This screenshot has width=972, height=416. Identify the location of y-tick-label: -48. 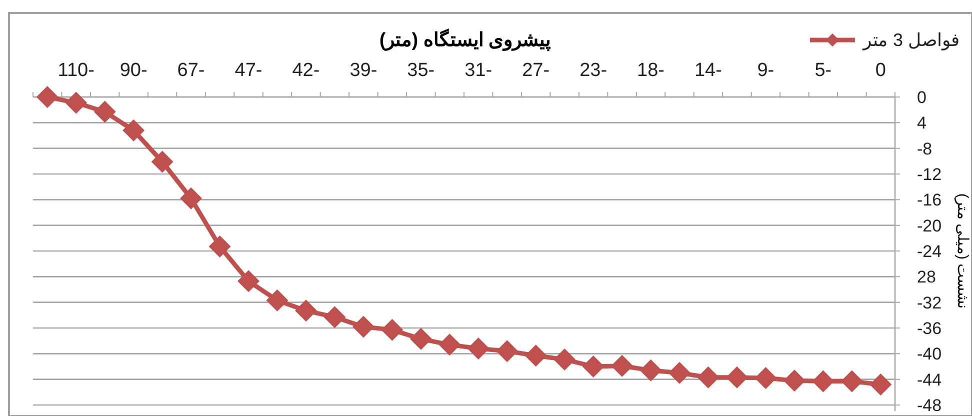
(929, 405).